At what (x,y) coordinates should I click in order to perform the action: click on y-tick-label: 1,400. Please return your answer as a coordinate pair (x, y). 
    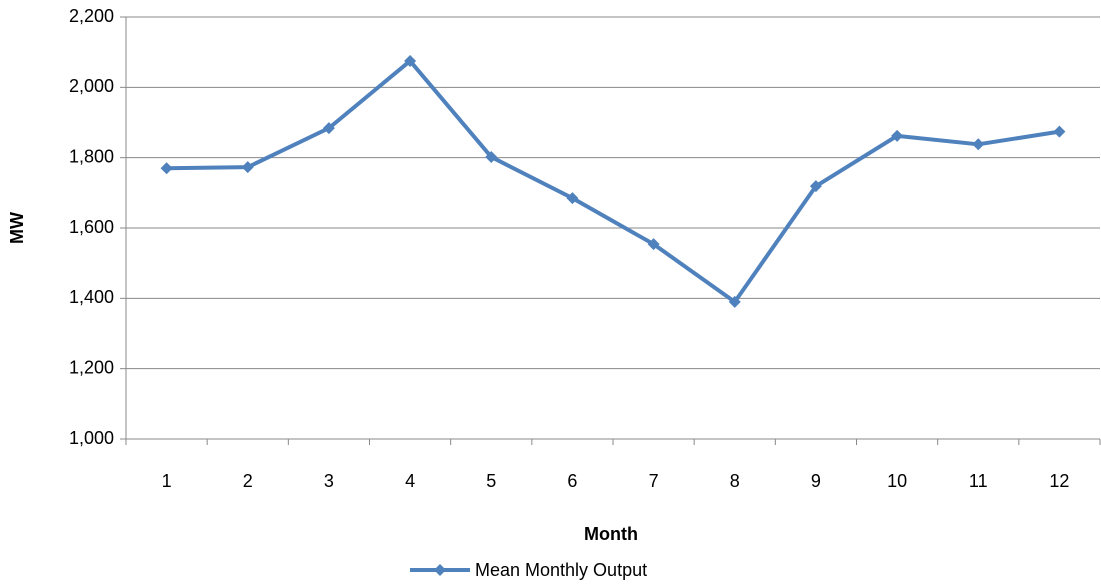
    Looking at the image, I should click on (91, 297).